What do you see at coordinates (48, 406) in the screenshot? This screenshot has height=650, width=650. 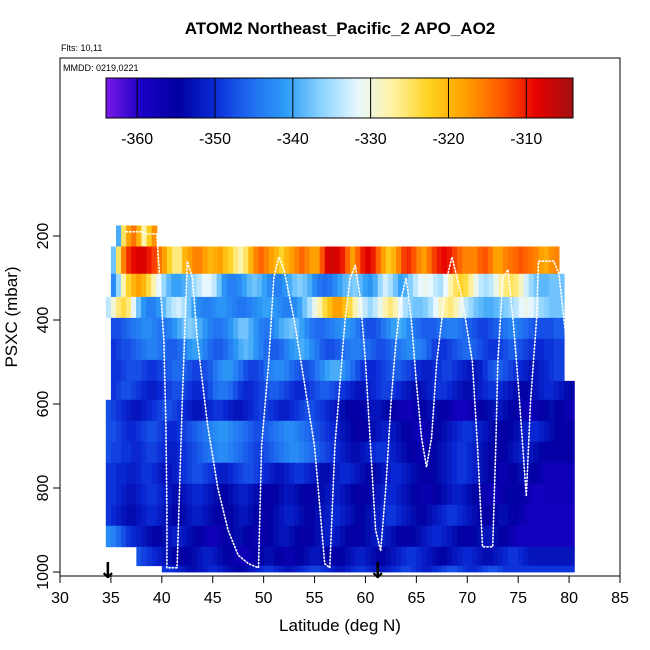 I see `y-axis: 200 400 600 800 1000` at bounding box center [48, 406].